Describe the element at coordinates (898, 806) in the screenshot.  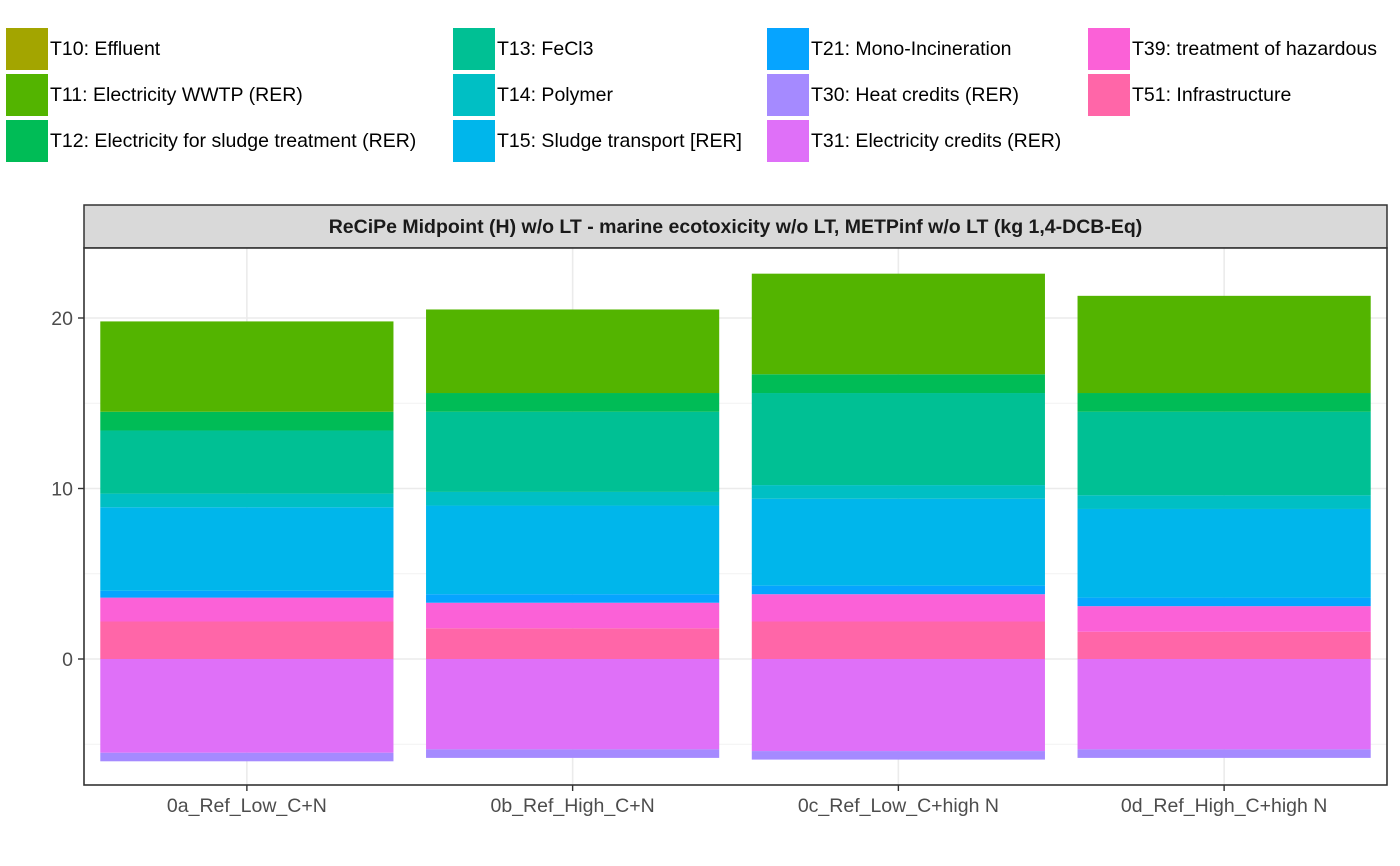
I see `x-tick-label: 0c_Ref_Low_C+high N` at that location.